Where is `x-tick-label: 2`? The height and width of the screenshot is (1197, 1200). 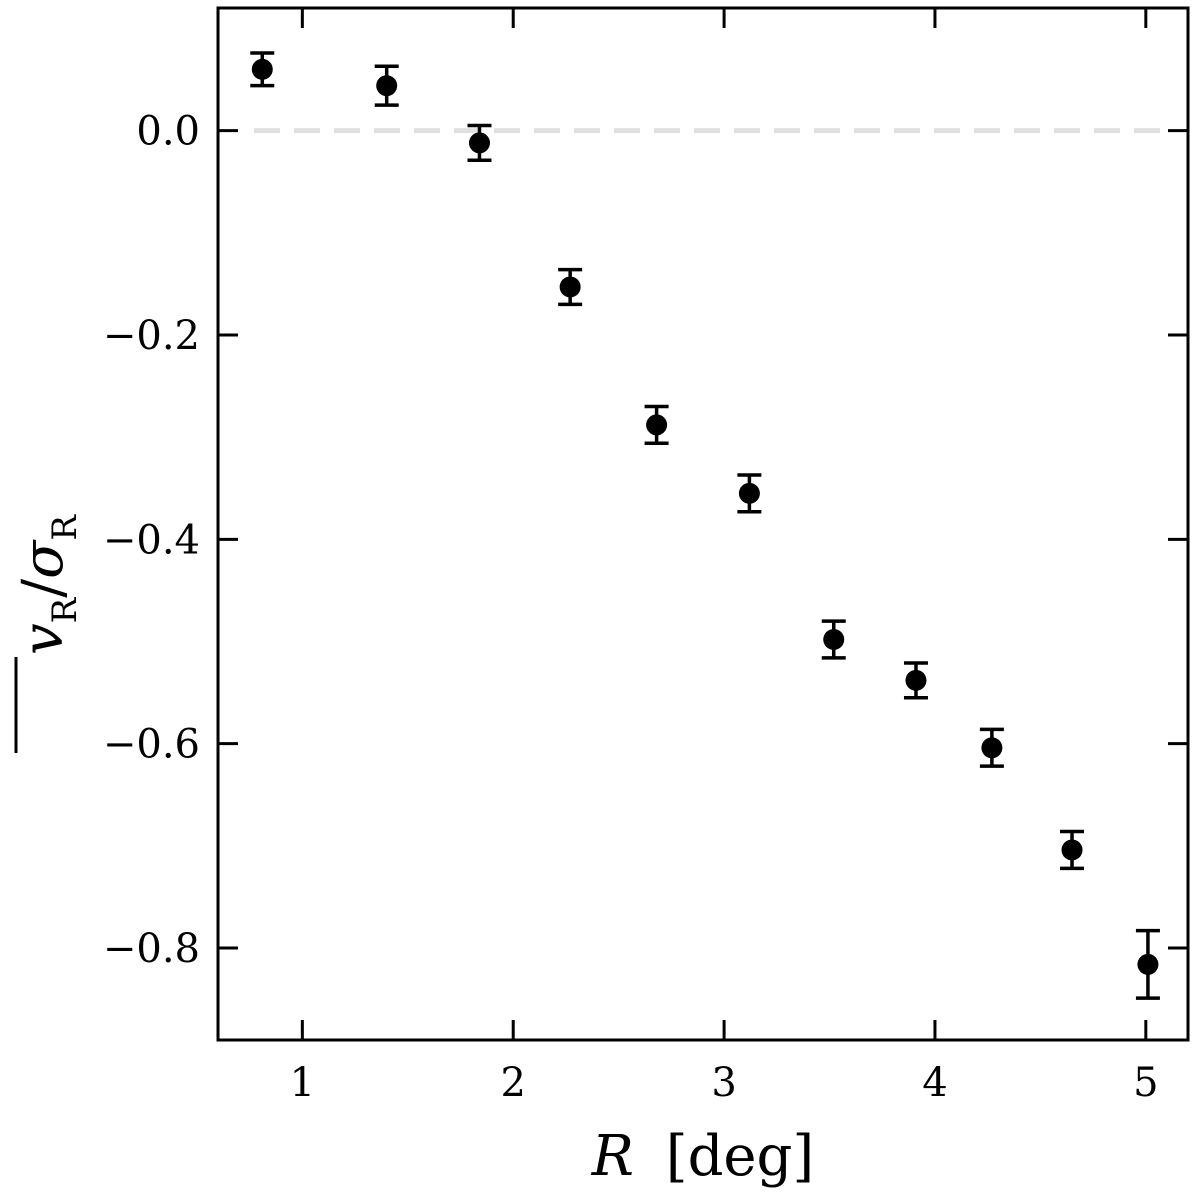 x-tick-label: 2 is located at coordinates (512, 1083).